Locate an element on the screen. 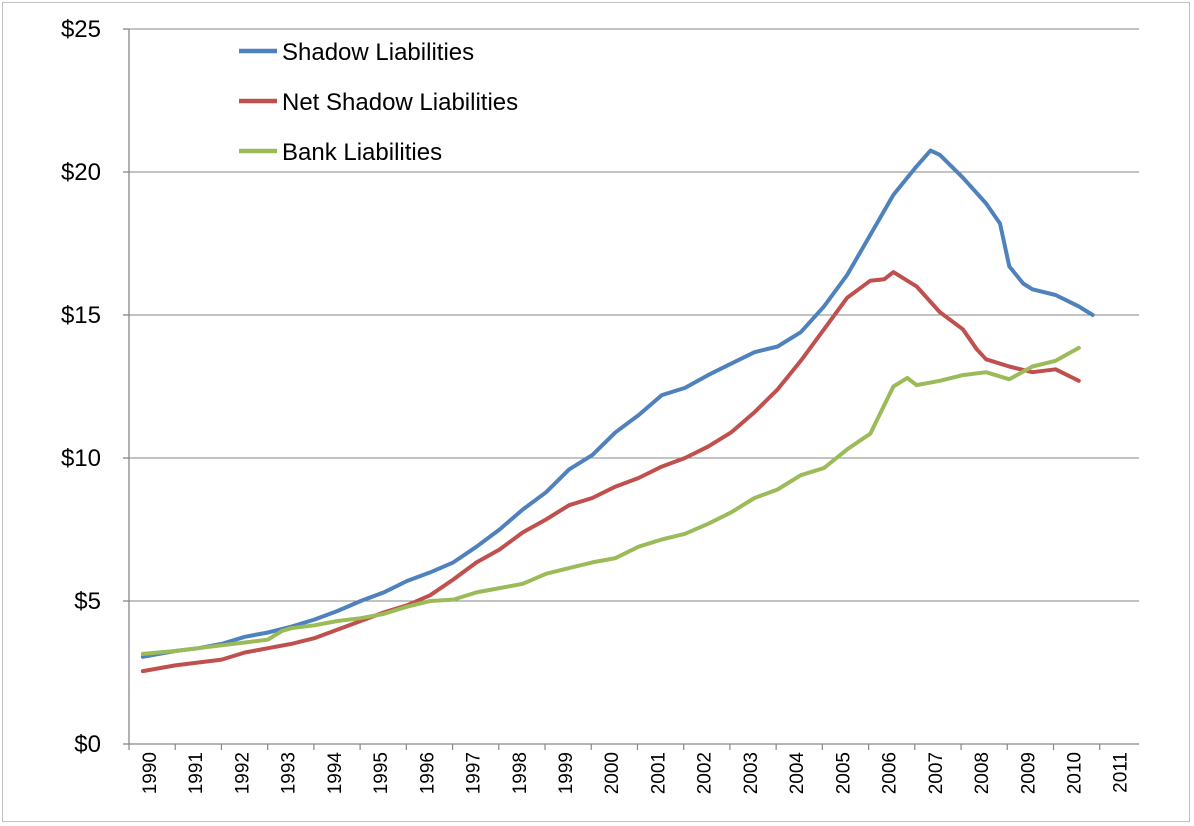 The height and width of the screenshot is (826, 1194). x-tick-label: 1992 is located at coordinates (242, 773).